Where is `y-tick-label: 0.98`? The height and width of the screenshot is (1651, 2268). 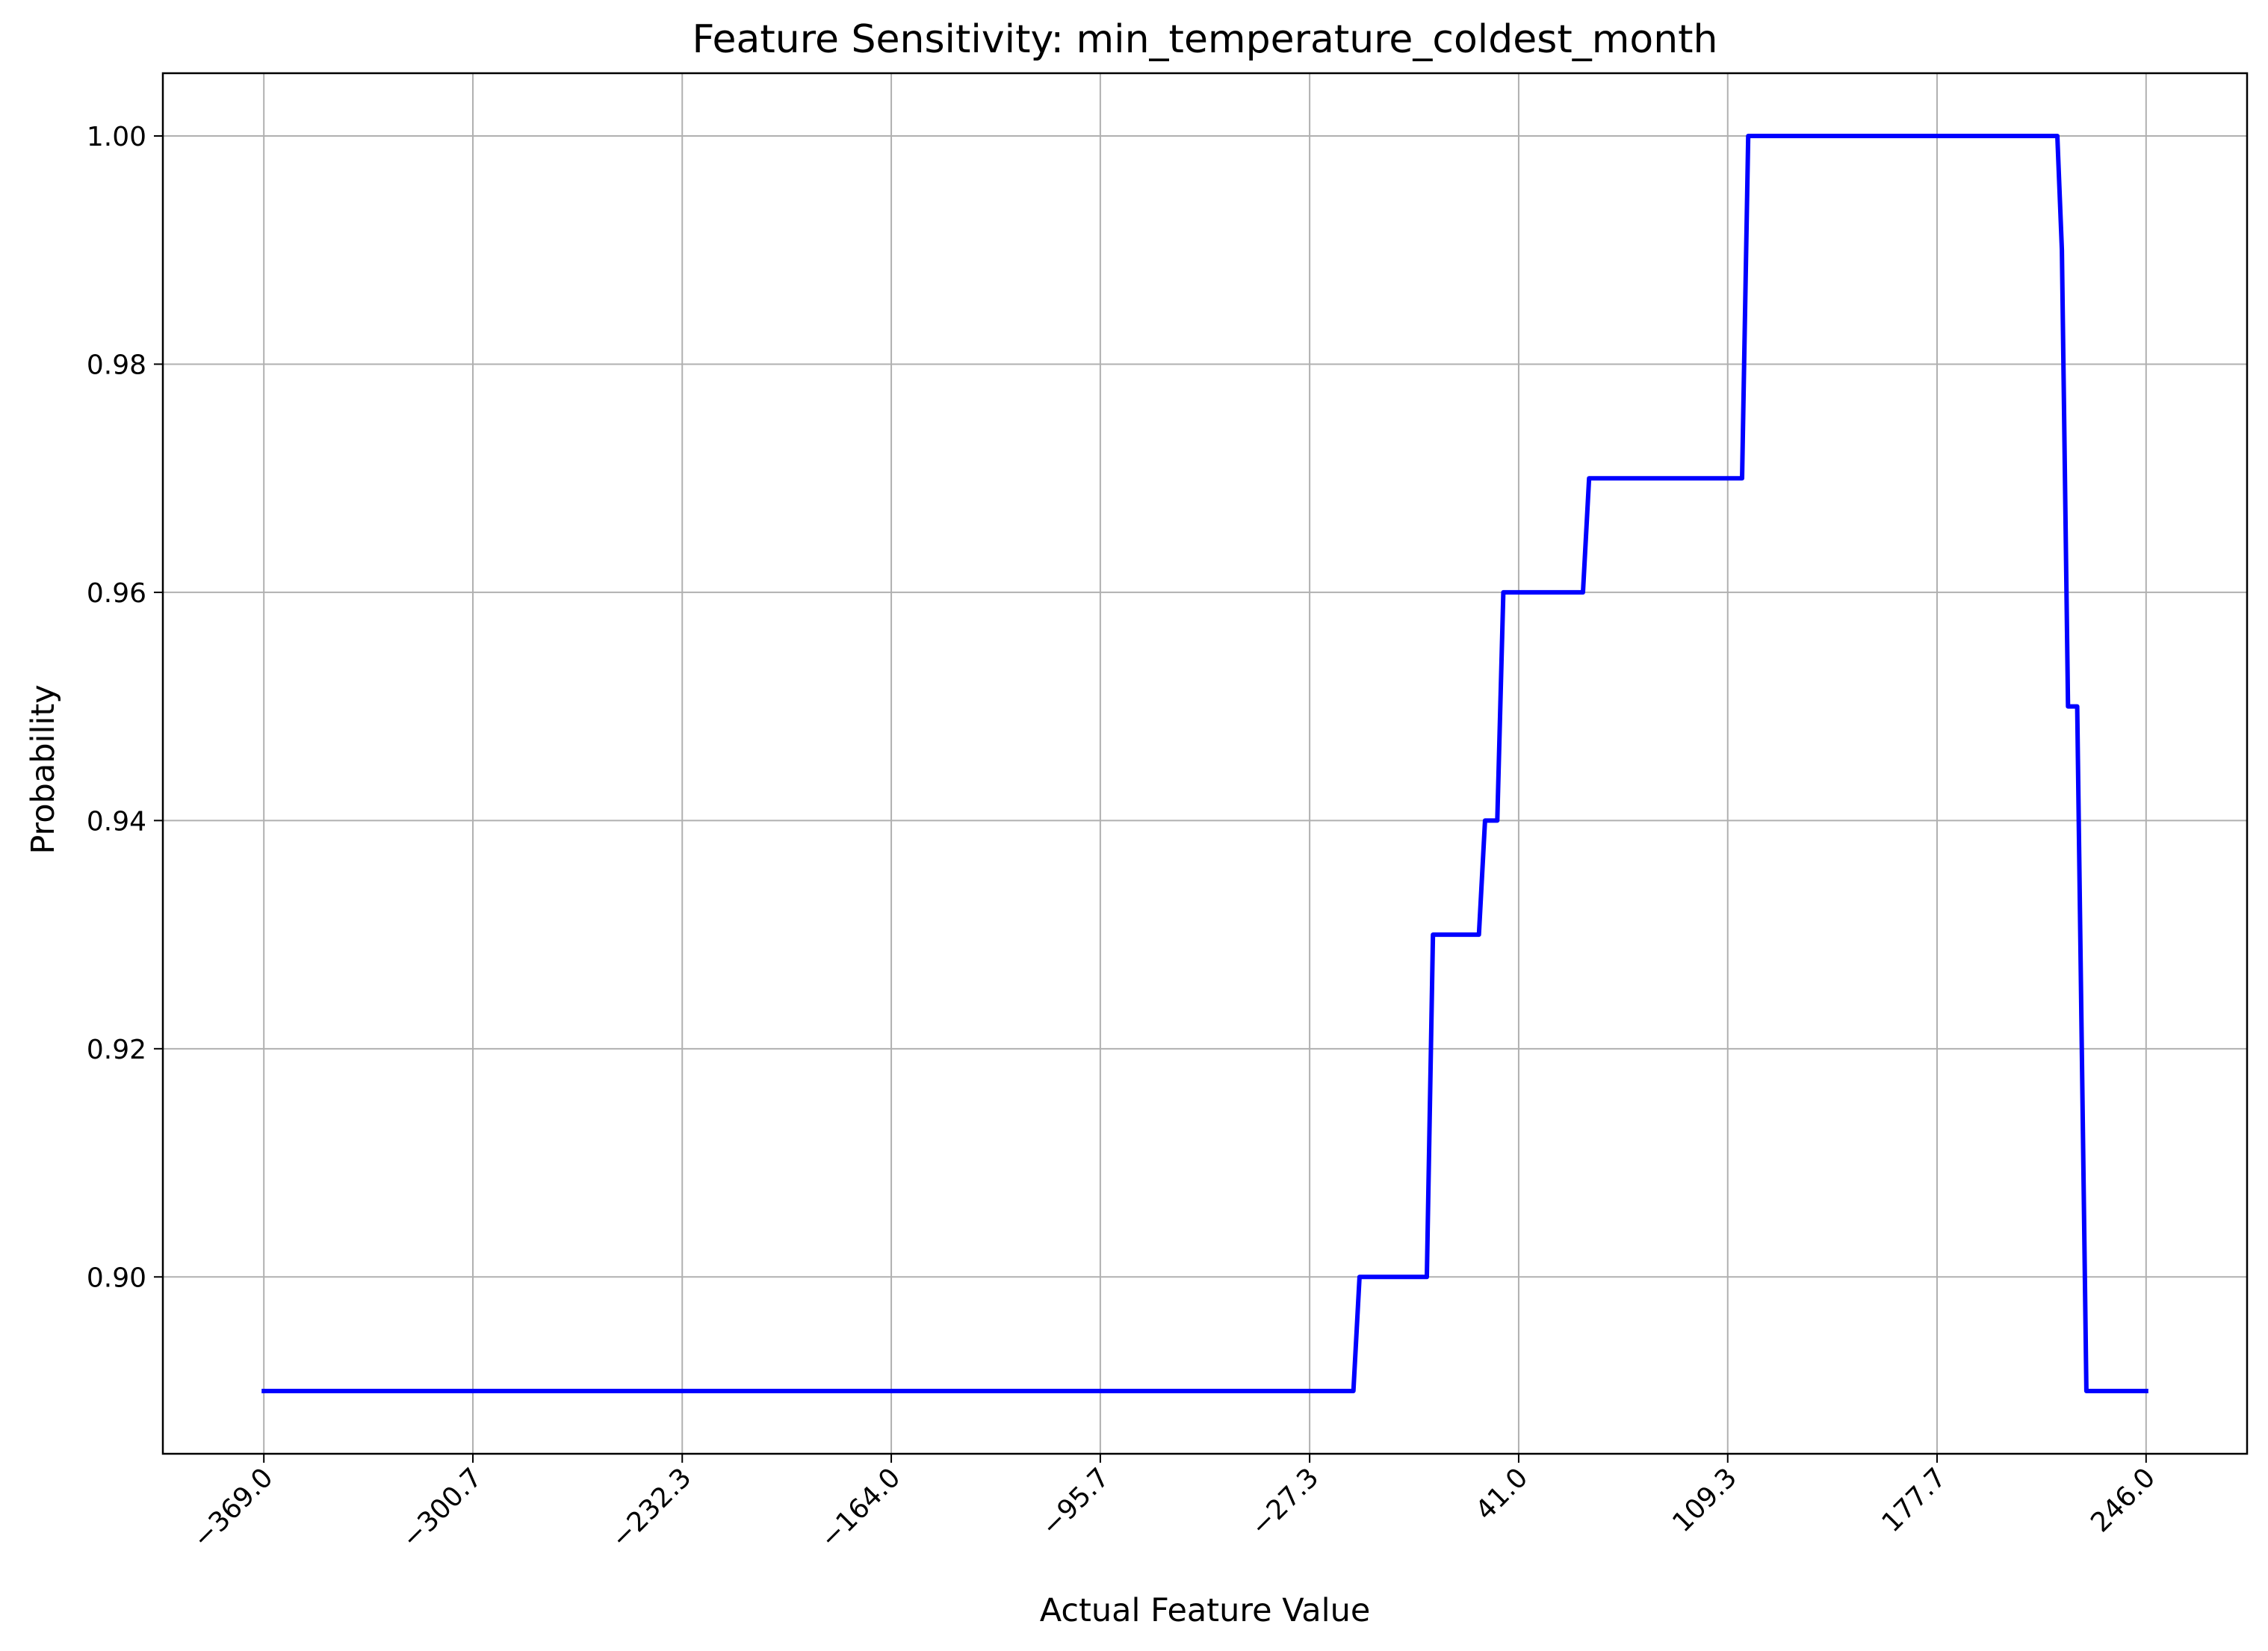
y-tick-label: 0.98 is located at coordinates (116, 365).